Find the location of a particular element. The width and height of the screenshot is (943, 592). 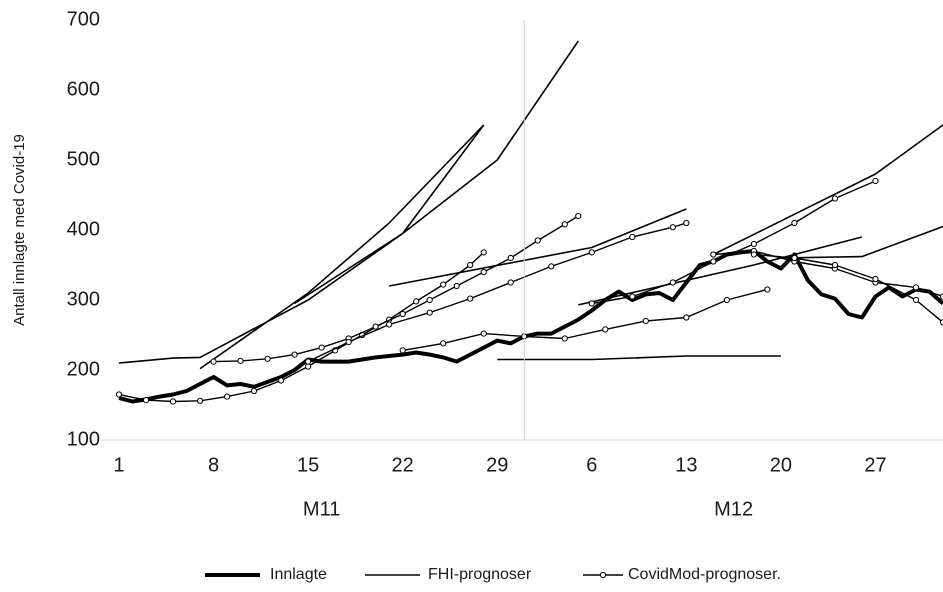

legend-label: CovidMod-prognoser. is located at coordinates (704, 574).